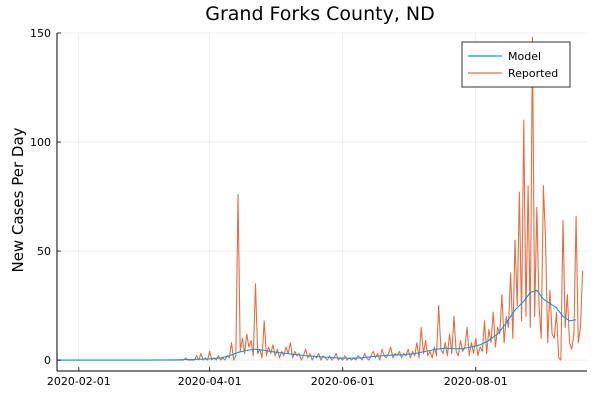  I want to click on y-axis-label: New Cases Per Day, so click(18, 199).